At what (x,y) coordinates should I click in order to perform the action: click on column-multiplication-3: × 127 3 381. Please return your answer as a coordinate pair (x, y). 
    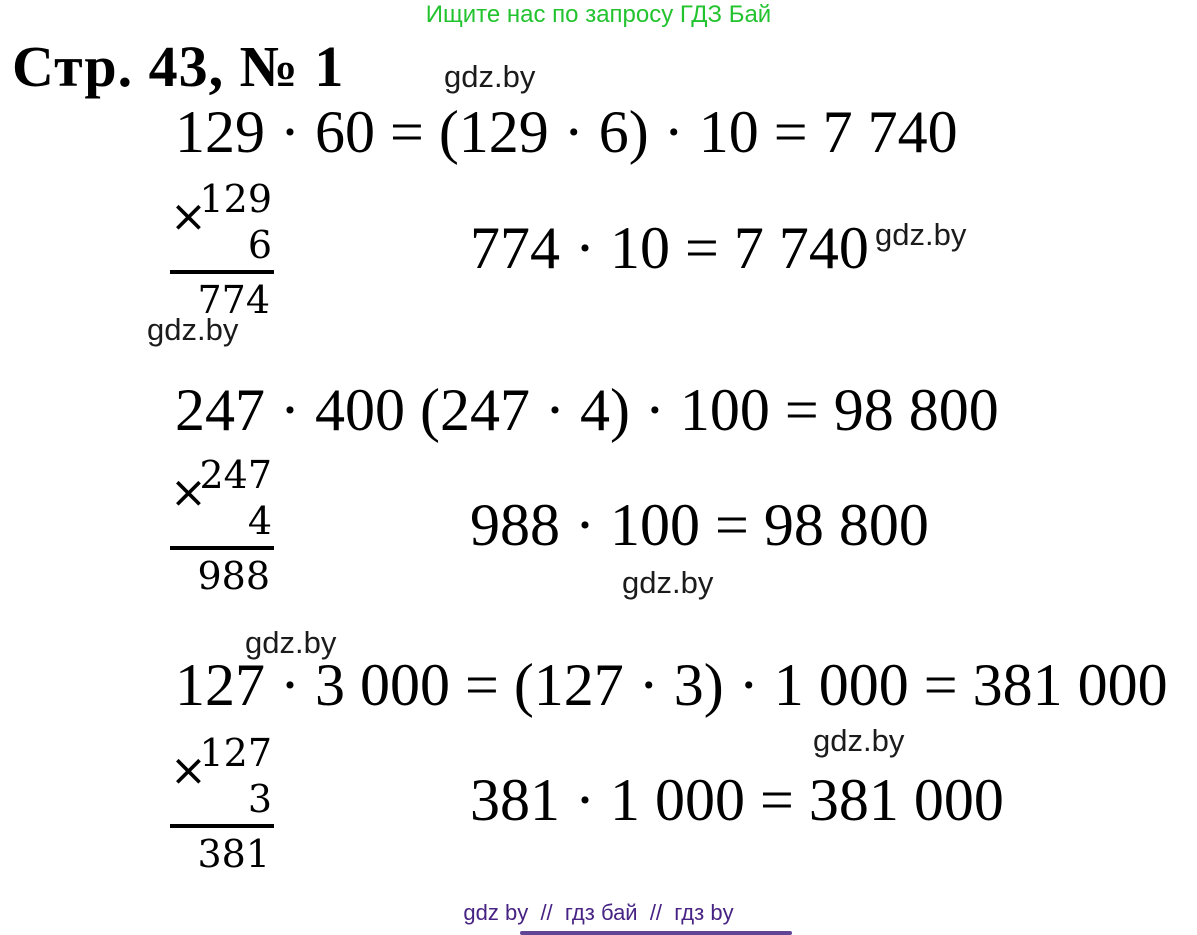
    Looking at the image, I should click on (224, 804).